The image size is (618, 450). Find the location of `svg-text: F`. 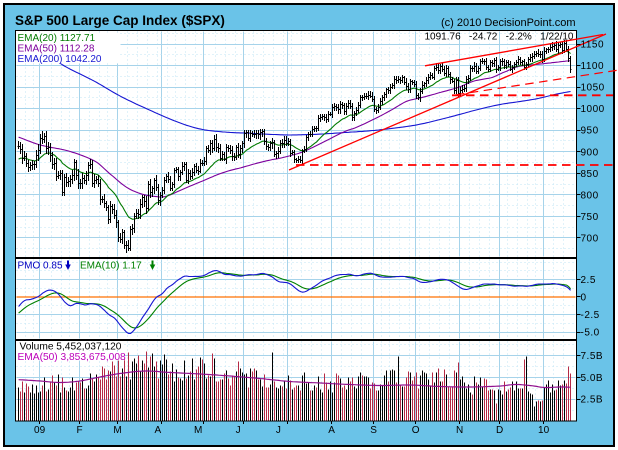

svg-text: F is located at coordinates (80, 430).